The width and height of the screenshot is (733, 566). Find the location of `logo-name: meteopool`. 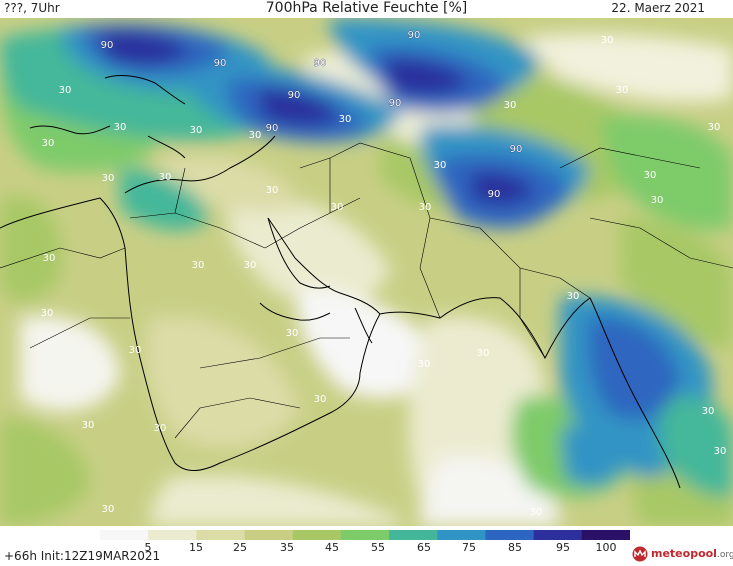

logo-name: meteopool is located at coordinates (684, 553).